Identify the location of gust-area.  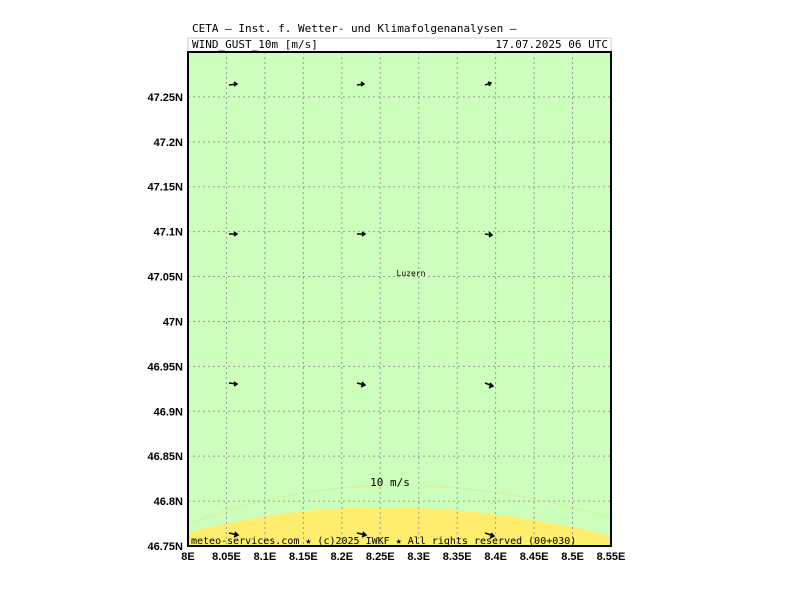
(399, 526).